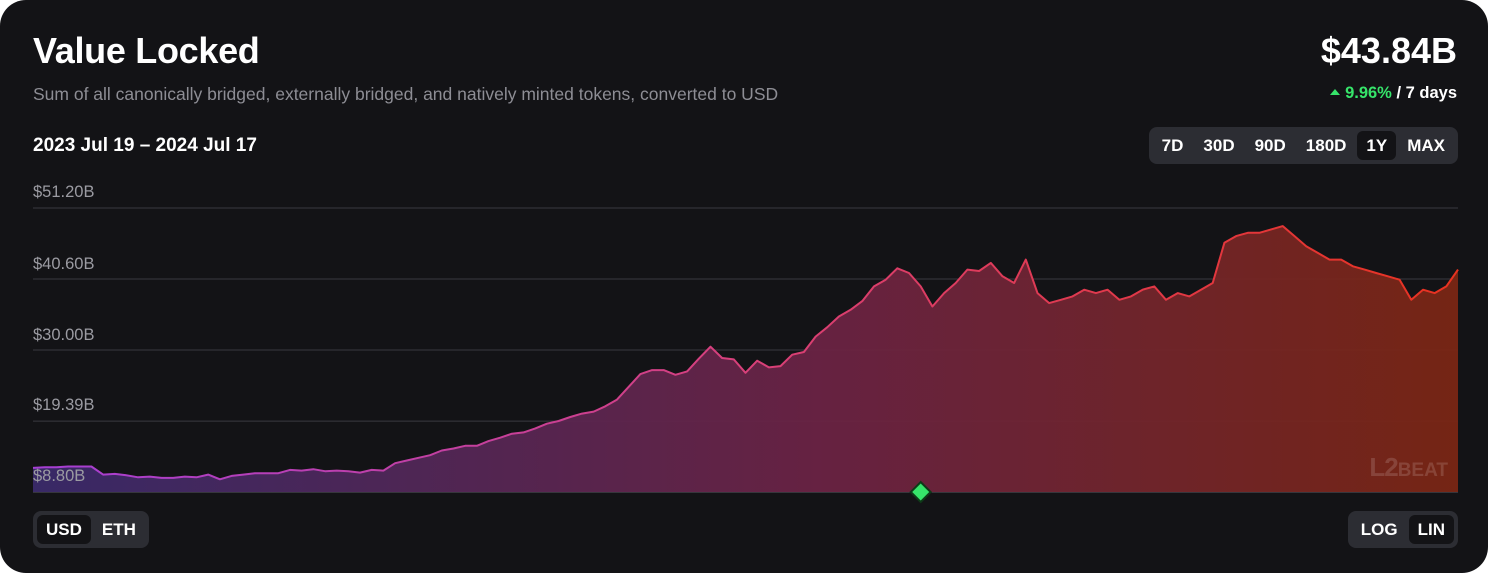 This screenshot has width=1488, height=573. What do you see at coordinates (64, 335) in the screenshot?
I see `y-tick-label: $30.00B` at bounding box center [64, 335].